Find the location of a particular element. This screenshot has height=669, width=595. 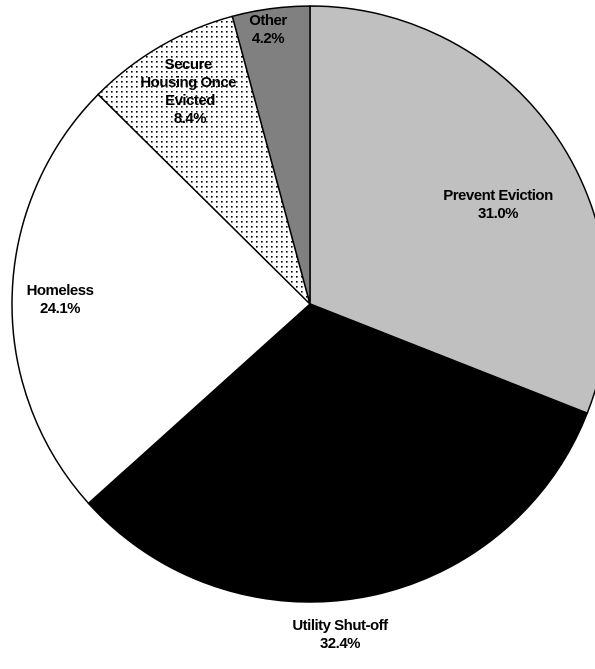

slice-label: Homeless is located at coordinates (60, 290).